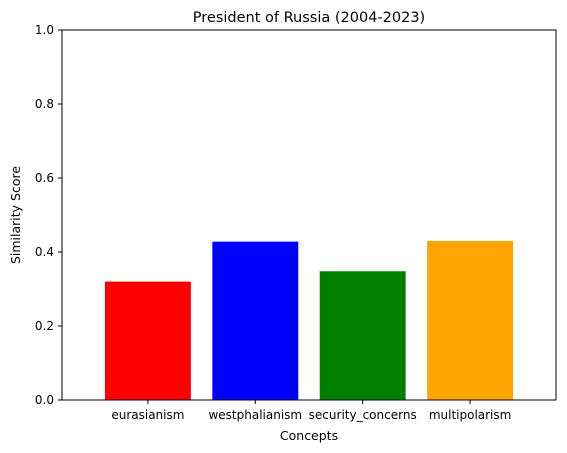 This screenshot has width=567, height=453. I want to click on y-axis-label: Similarity Score, so click(15, 215).